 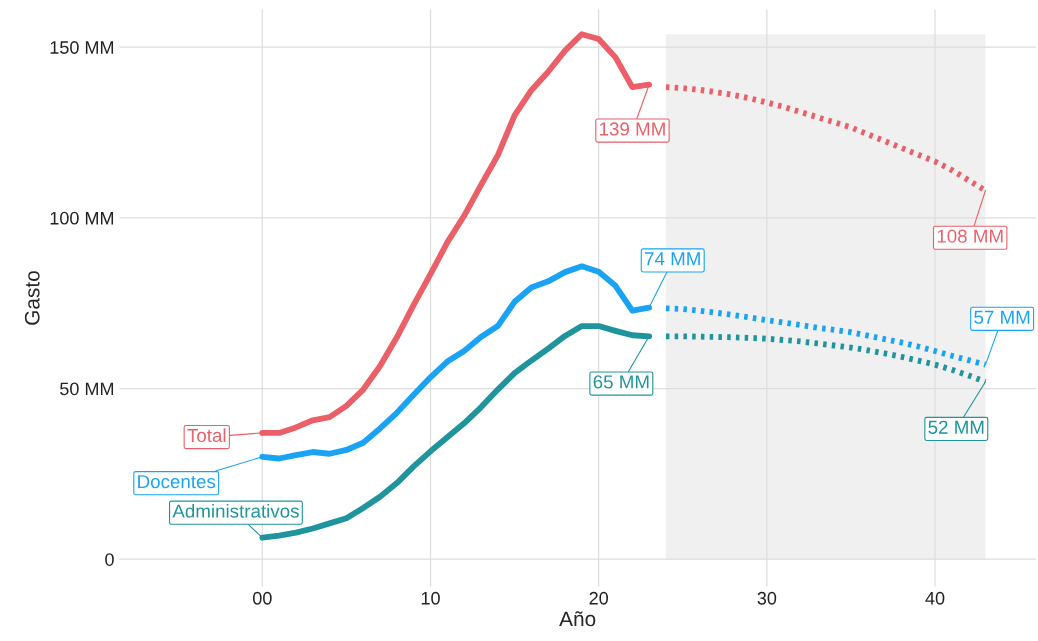 I want to click on y-axis-title: Gasto, so click(x=32, y=298).